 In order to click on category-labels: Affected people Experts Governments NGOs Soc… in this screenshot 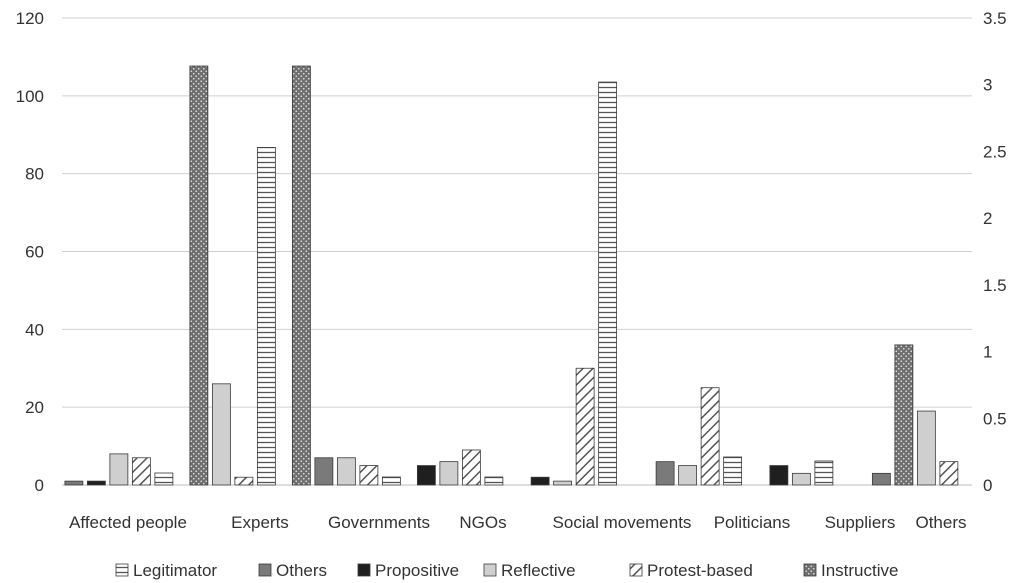, I will do `click(517, 522)`.